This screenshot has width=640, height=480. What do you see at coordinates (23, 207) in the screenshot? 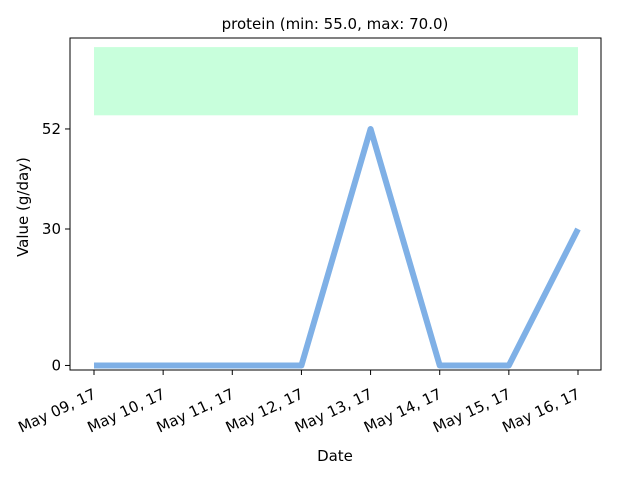
I see `y-axis-label: Value (g/day)` at bounding box center [23, 207].